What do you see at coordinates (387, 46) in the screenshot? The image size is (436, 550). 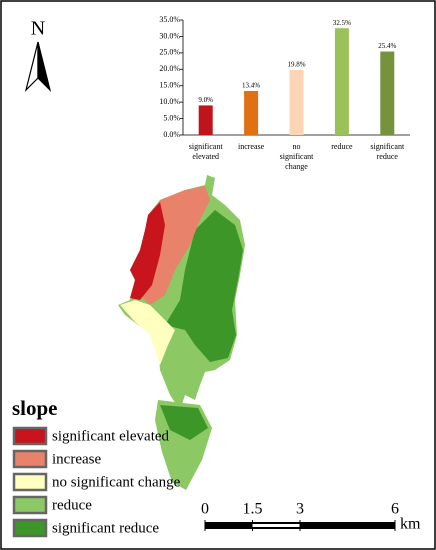 I see `value-label: 25.4%` at bounding box center [387, 46].